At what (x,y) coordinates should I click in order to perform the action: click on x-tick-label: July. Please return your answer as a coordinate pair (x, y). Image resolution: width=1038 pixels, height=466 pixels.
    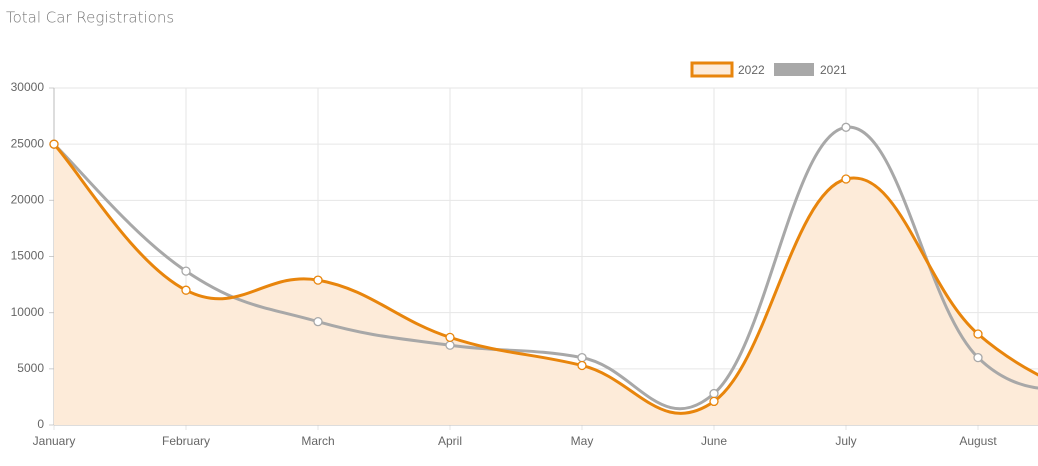
    Looking at the image, I should click on (845, 441).